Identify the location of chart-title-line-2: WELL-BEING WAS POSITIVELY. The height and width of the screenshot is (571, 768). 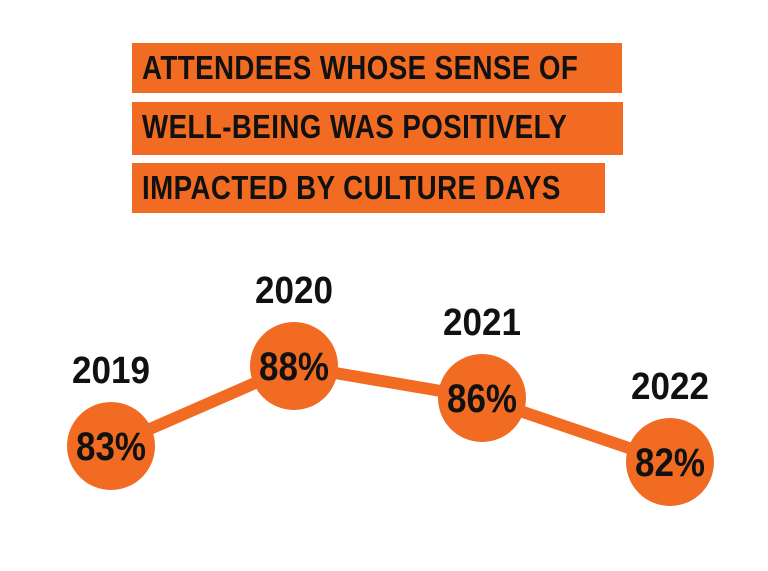
(377, 128).